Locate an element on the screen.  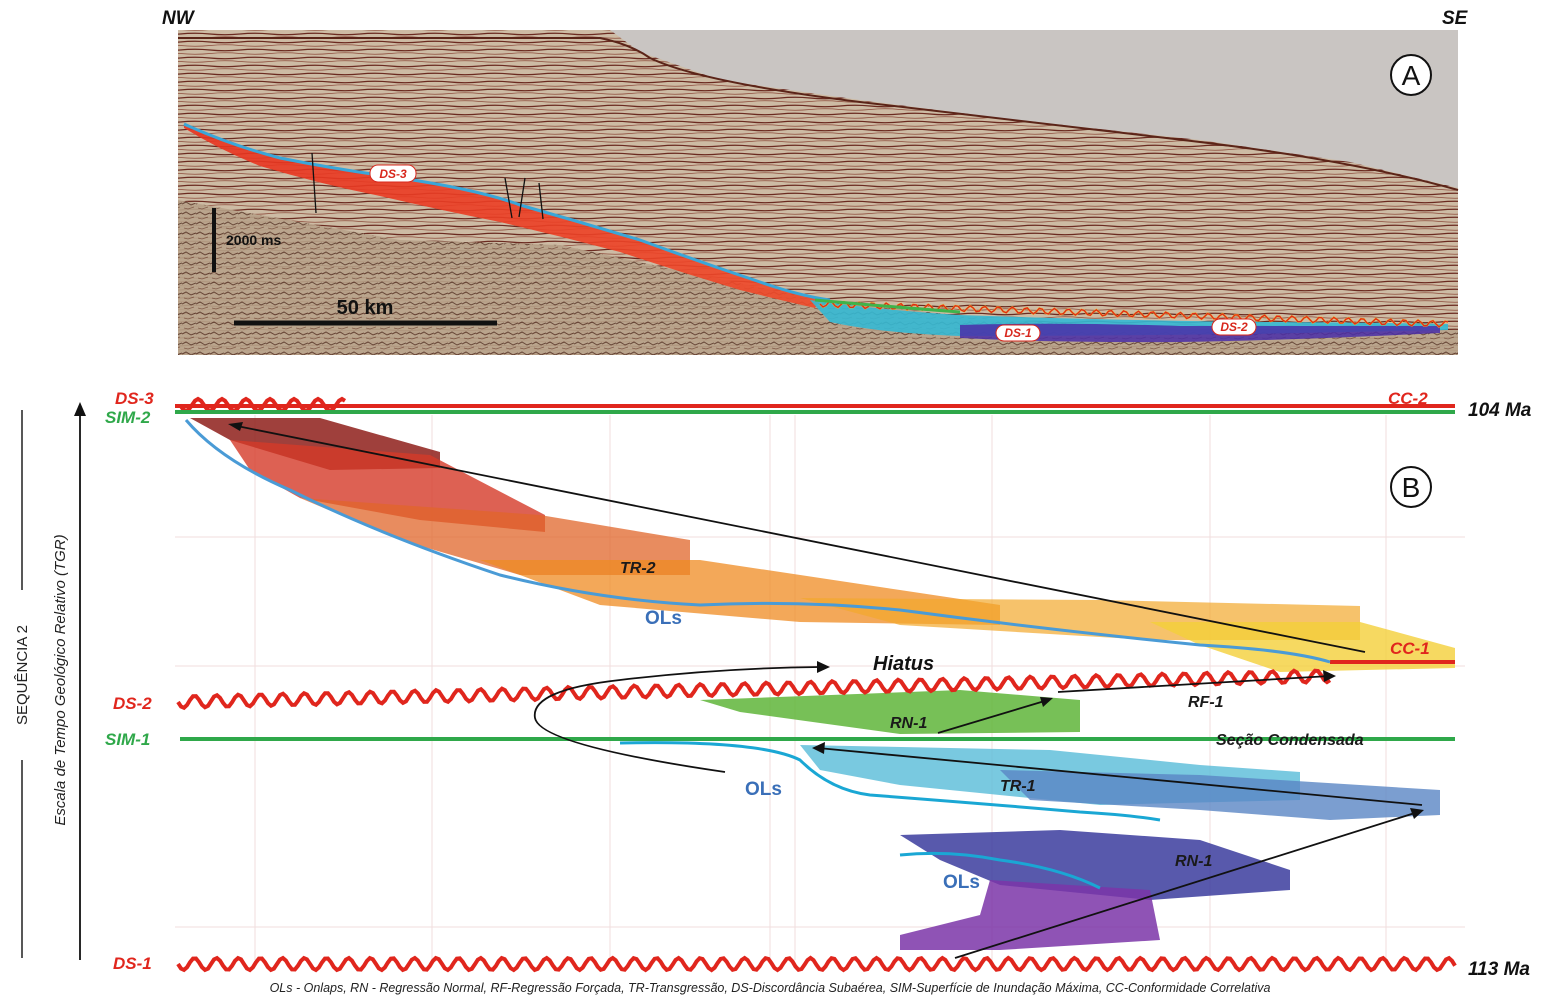
ds2-tag: DS-2 is located at coordinates (1234, 327).